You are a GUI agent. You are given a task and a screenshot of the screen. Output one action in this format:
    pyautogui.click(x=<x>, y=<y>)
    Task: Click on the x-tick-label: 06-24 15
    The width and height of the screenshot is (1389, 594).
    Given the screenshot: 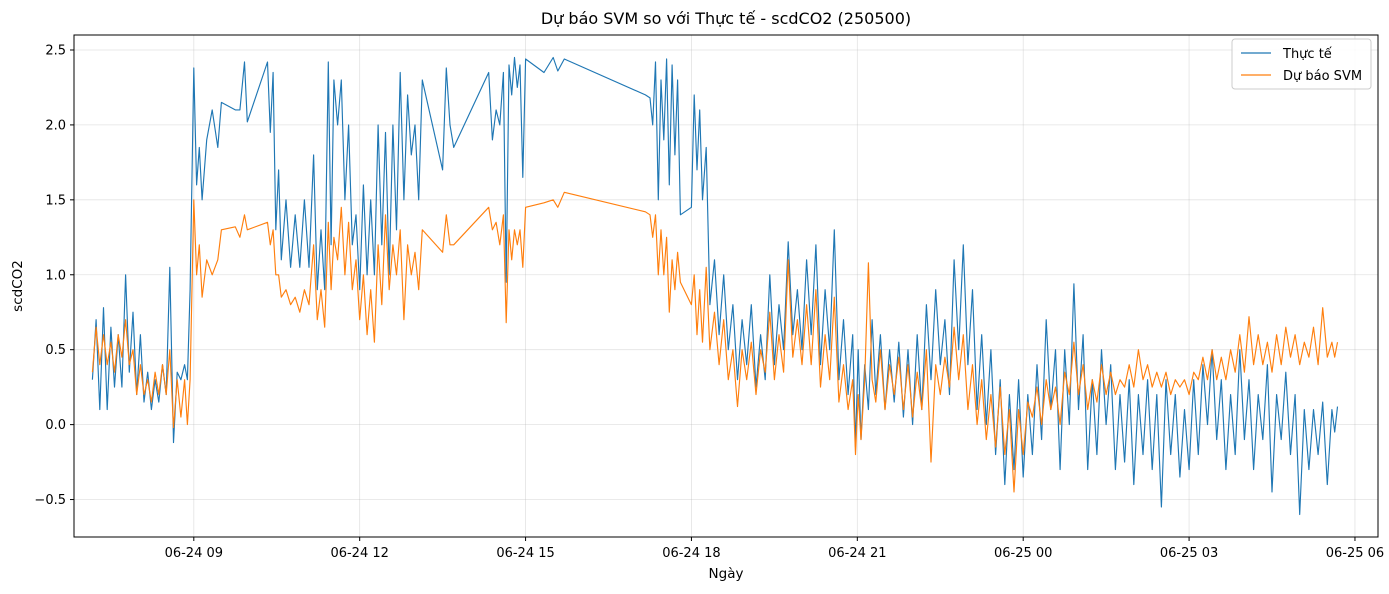 What is the action you would take?
    pyautogui.click(x=525, y=553)
    